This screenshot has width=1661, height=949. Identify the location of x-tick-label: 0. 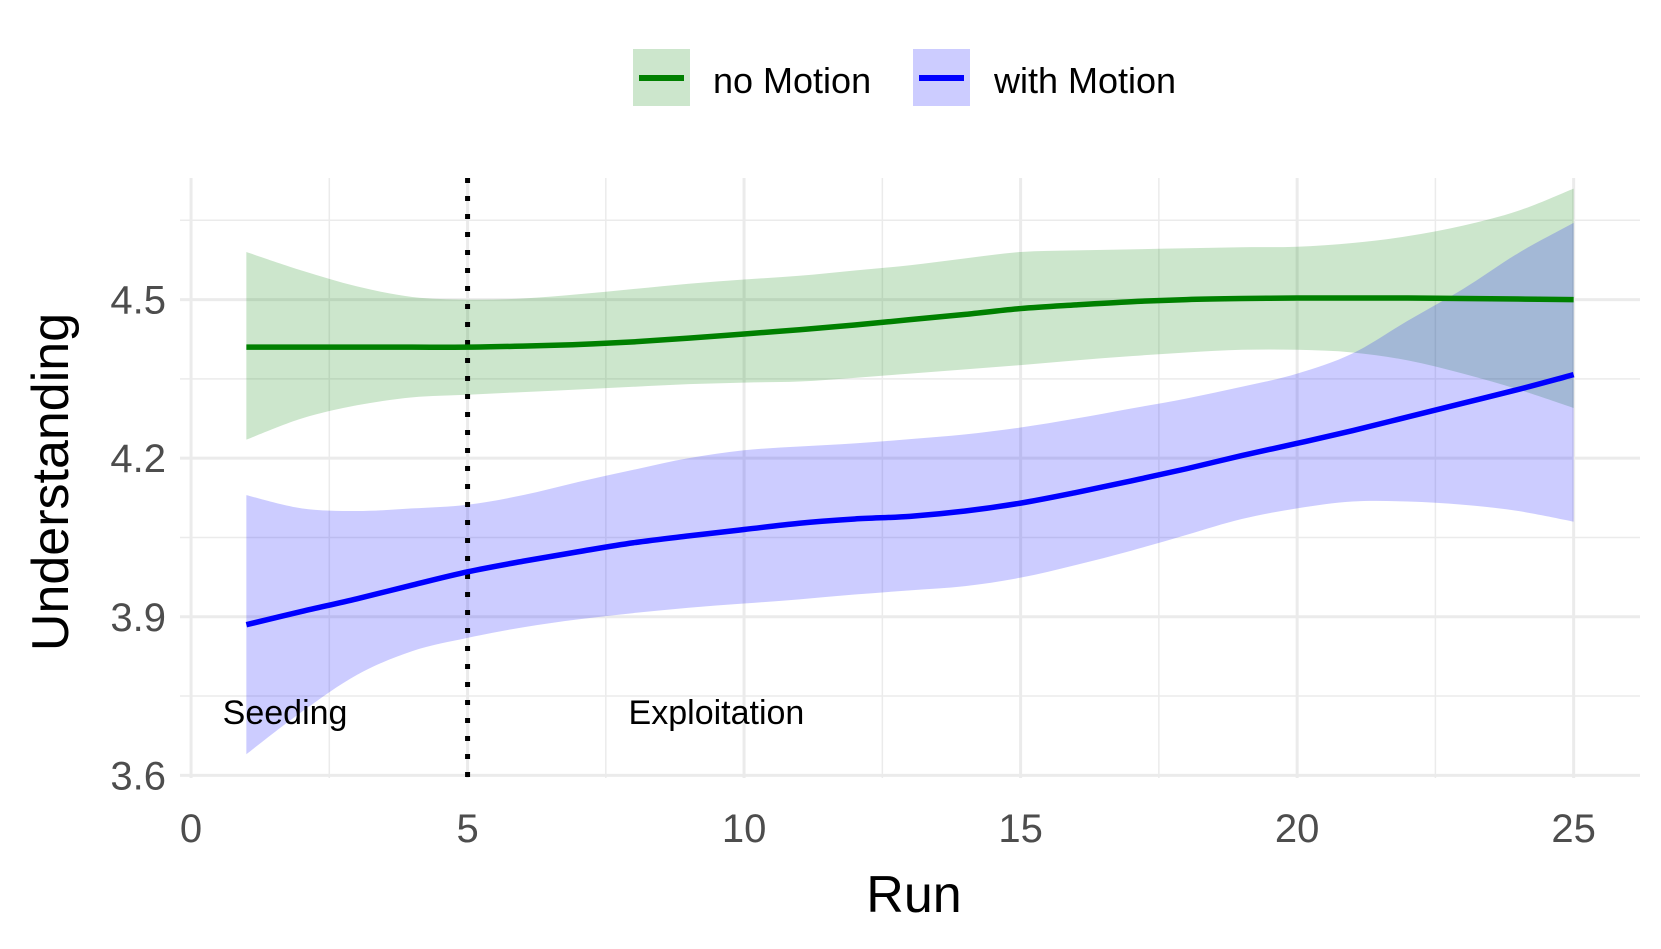
(191, 829).